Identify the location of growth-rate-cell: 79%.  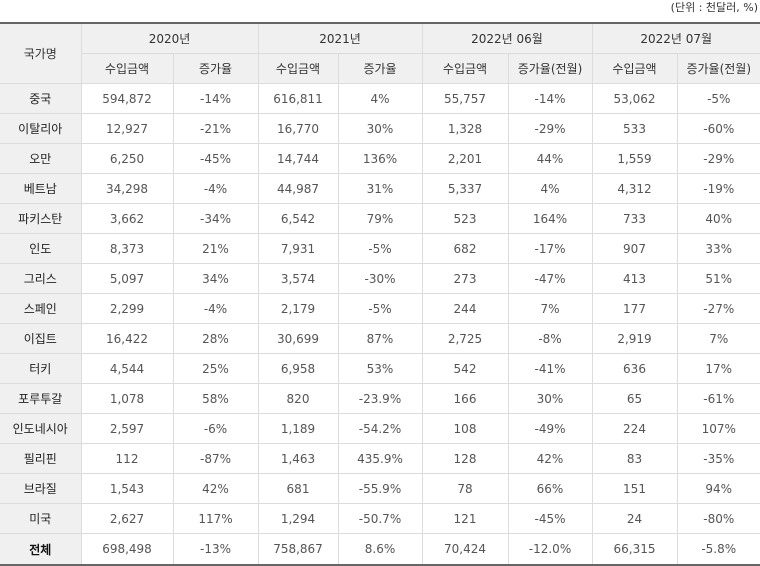
(380, 218).